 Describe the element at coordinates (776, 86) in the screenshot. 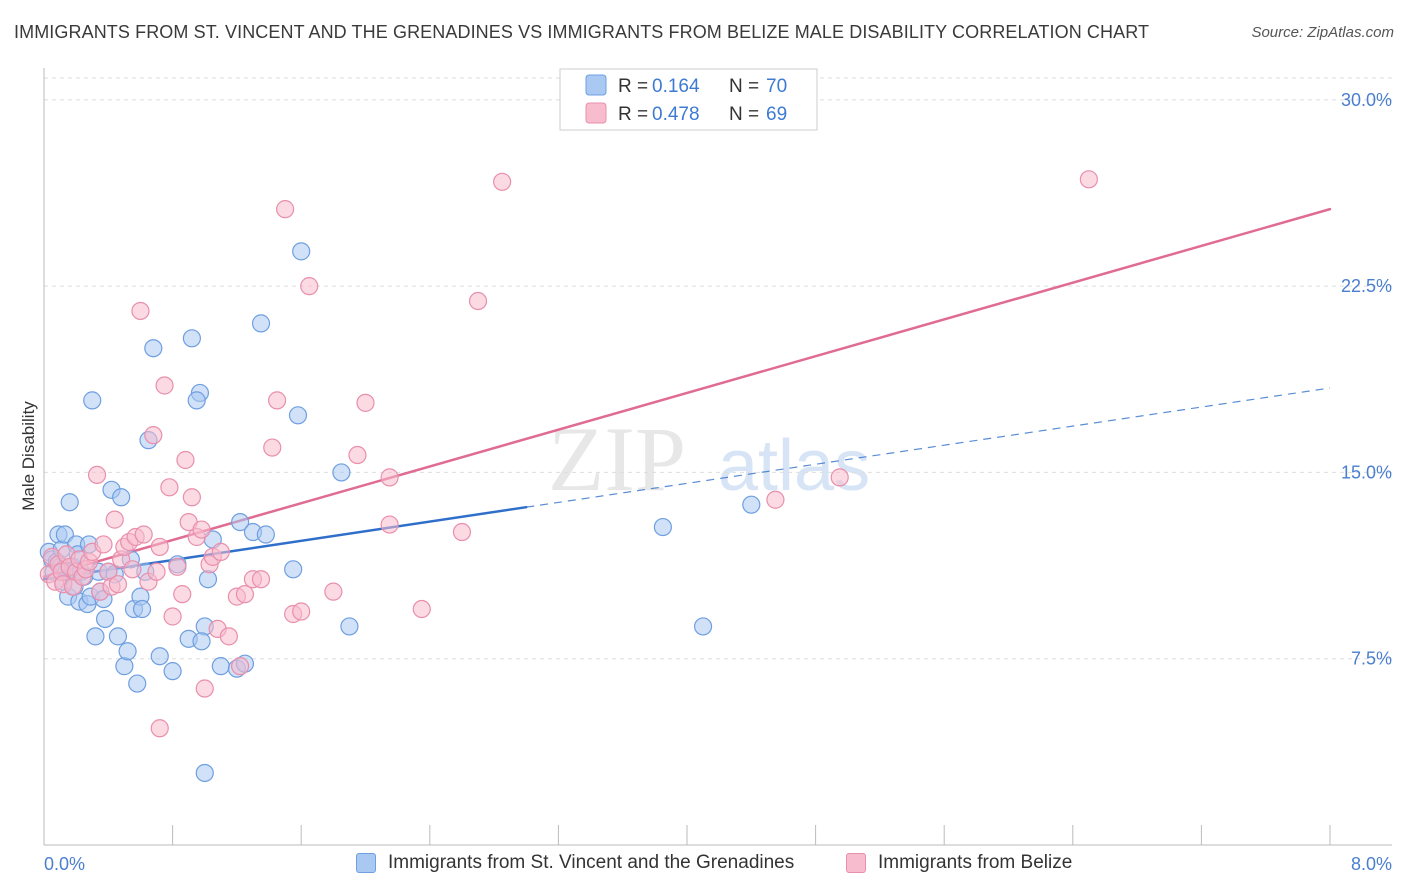

I see `legend-n-value-blue: 70` at that location.